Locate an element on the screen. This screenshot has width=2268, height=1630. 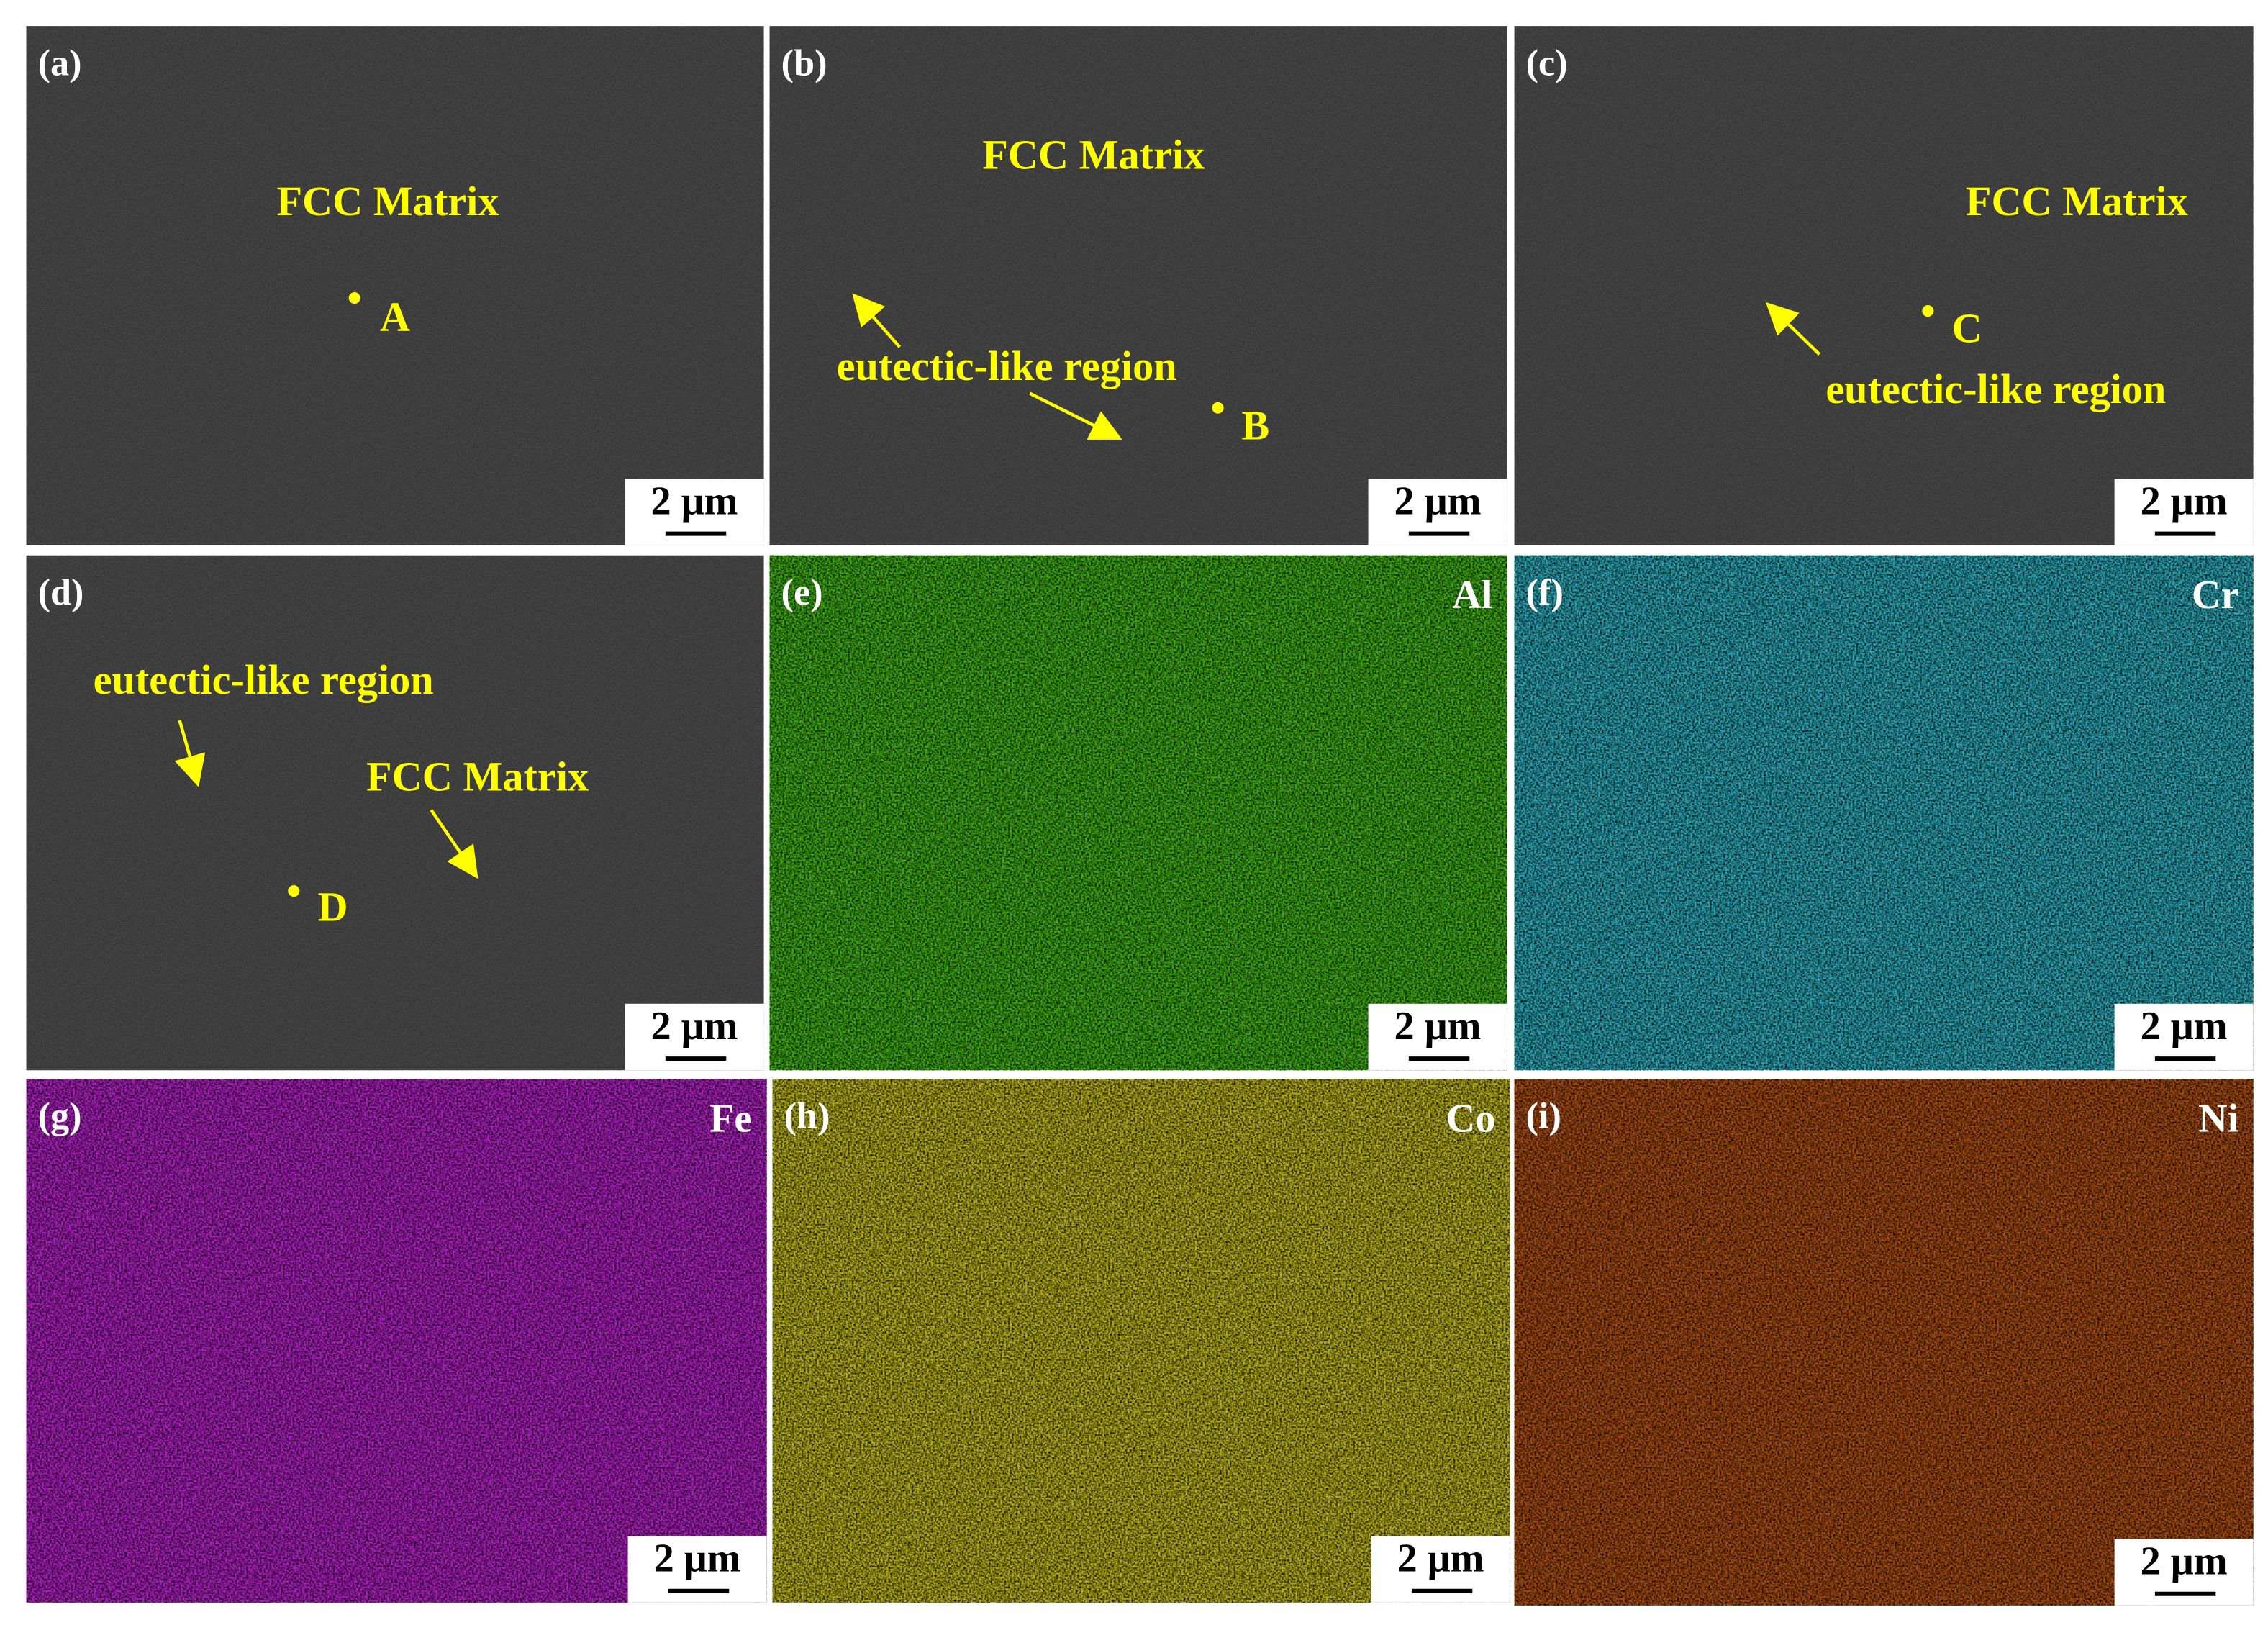
panel: (a) FCC Matrix A 2 μm is located at coordinates (395, 285).